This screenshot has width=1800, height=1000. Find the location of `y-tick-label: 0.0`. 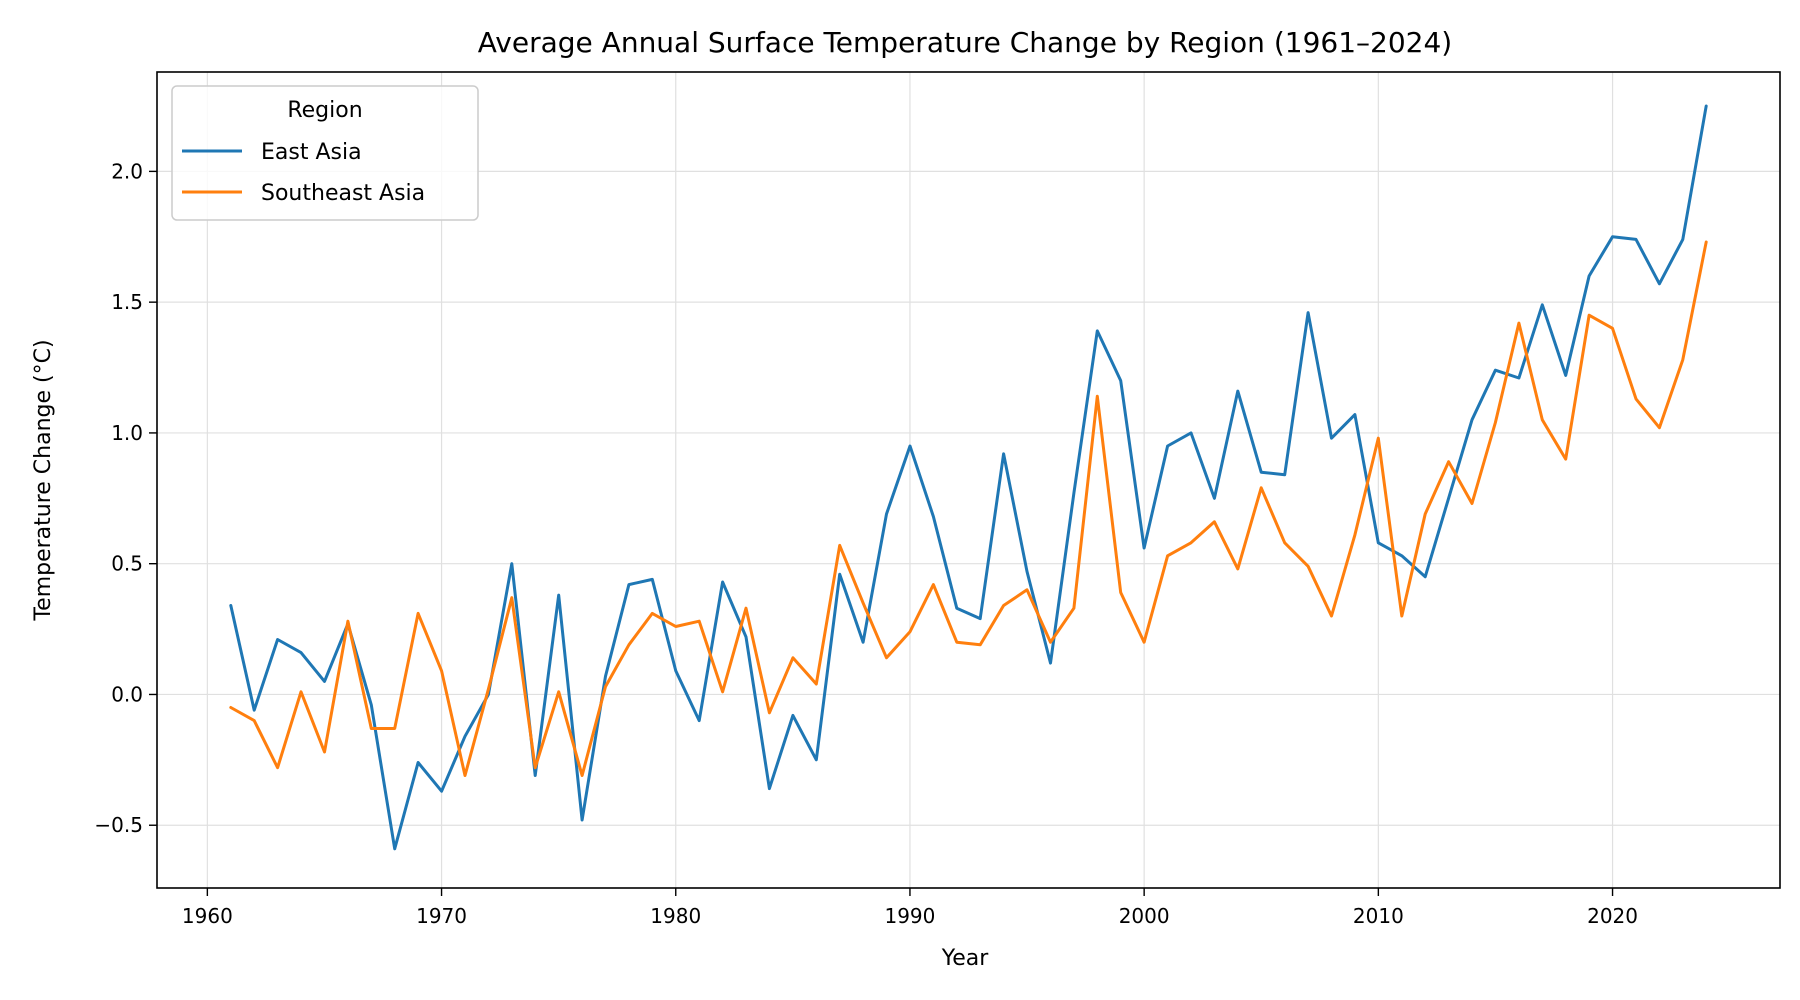

y-tick-label: 0.0 is located at coordinates (127, 694).